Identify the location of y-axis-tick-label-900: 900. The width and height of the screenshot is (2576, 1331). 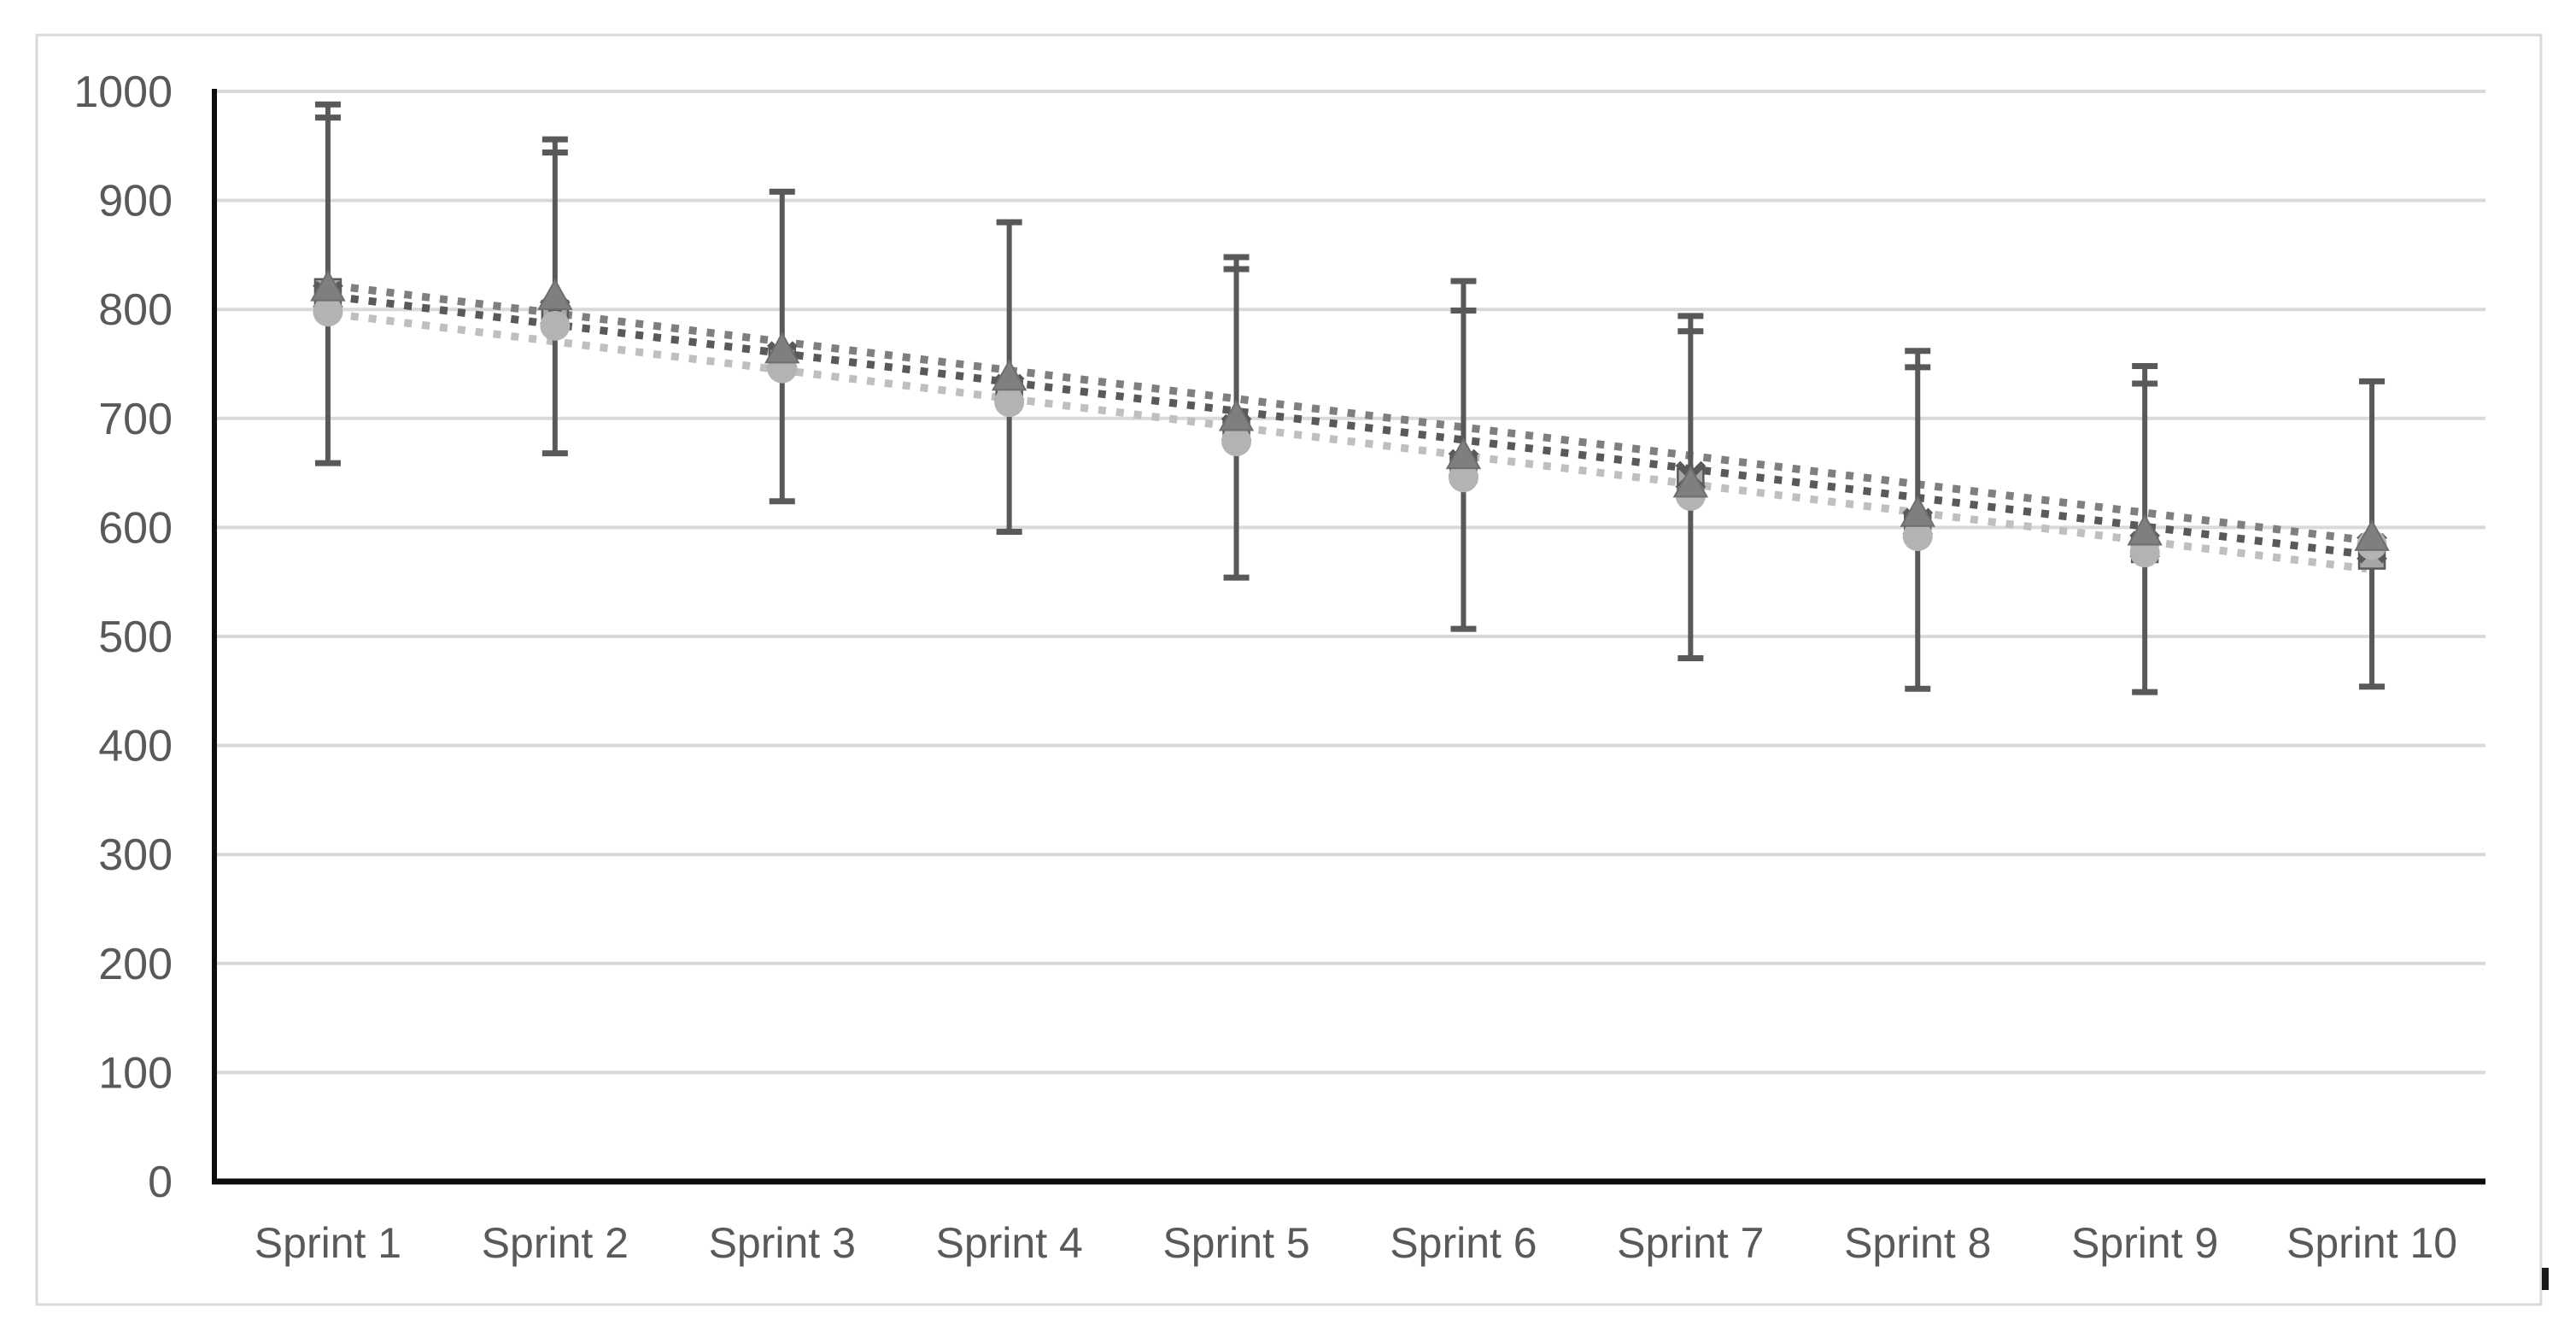
(135, 201).